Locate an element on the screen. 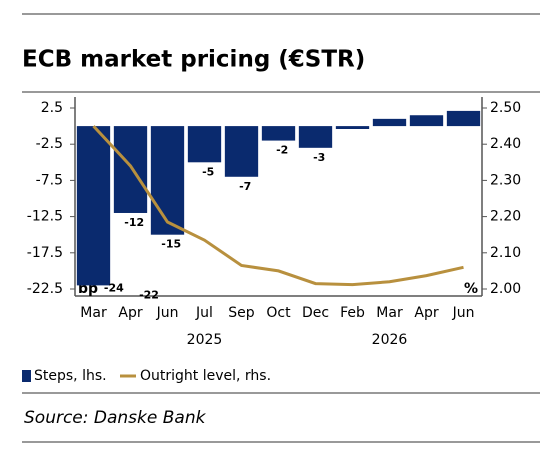  y2-tick-label: 2.20 is located at coordinates (505, 217).